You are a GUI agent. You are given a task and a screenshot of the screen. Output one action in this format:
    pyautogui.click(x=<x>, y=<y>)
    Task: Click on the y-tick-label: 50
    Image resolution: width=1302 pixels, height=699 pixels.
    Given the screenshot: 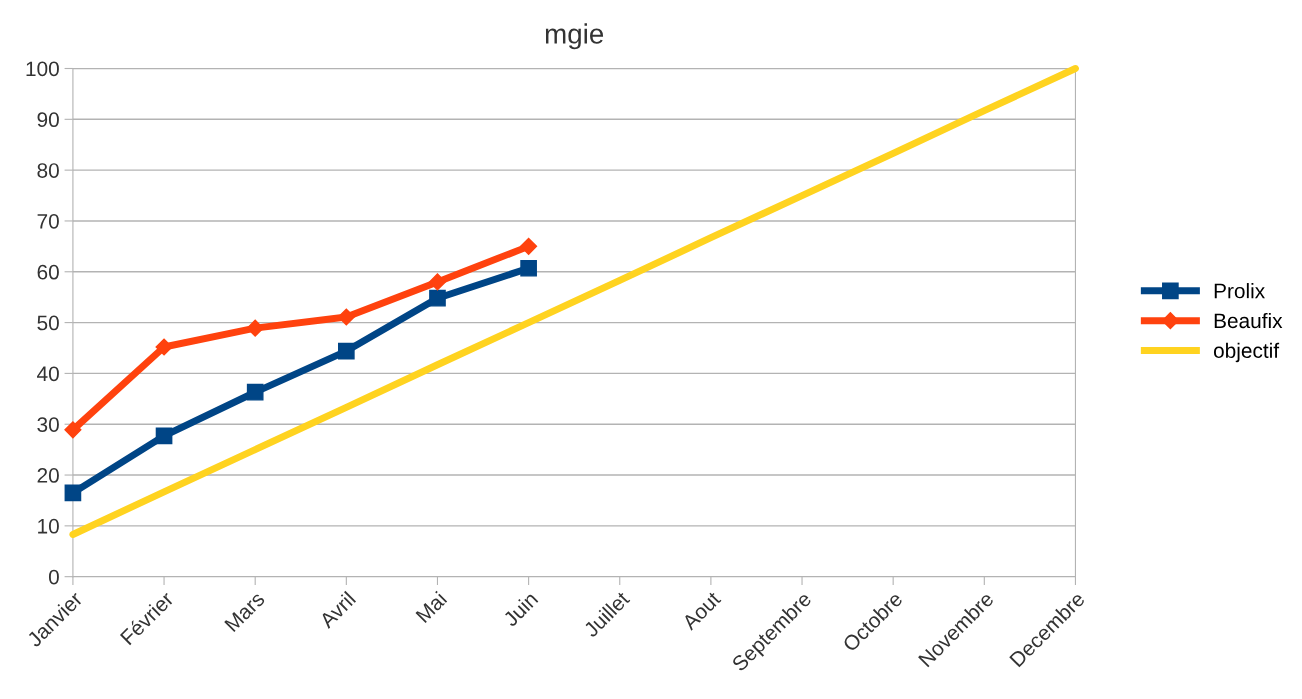 What is the action you would take?
    pyautogui.click(x=48, y=323)
    